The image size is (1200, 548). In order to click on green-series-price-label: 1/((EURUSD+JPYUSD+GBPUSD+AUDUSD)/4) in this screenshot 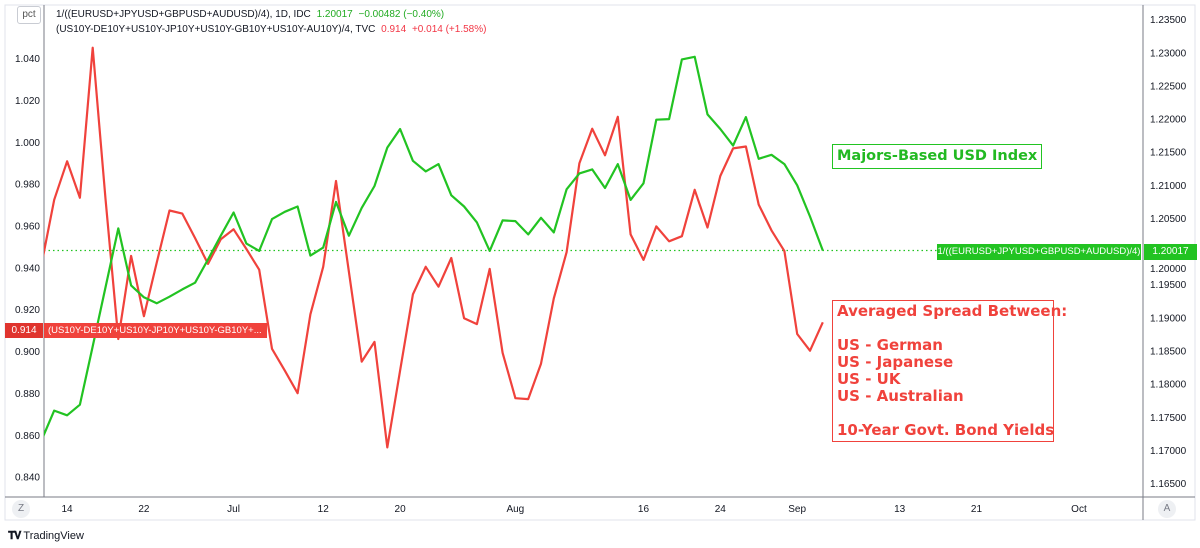, I will do `click(1039, 252)`.